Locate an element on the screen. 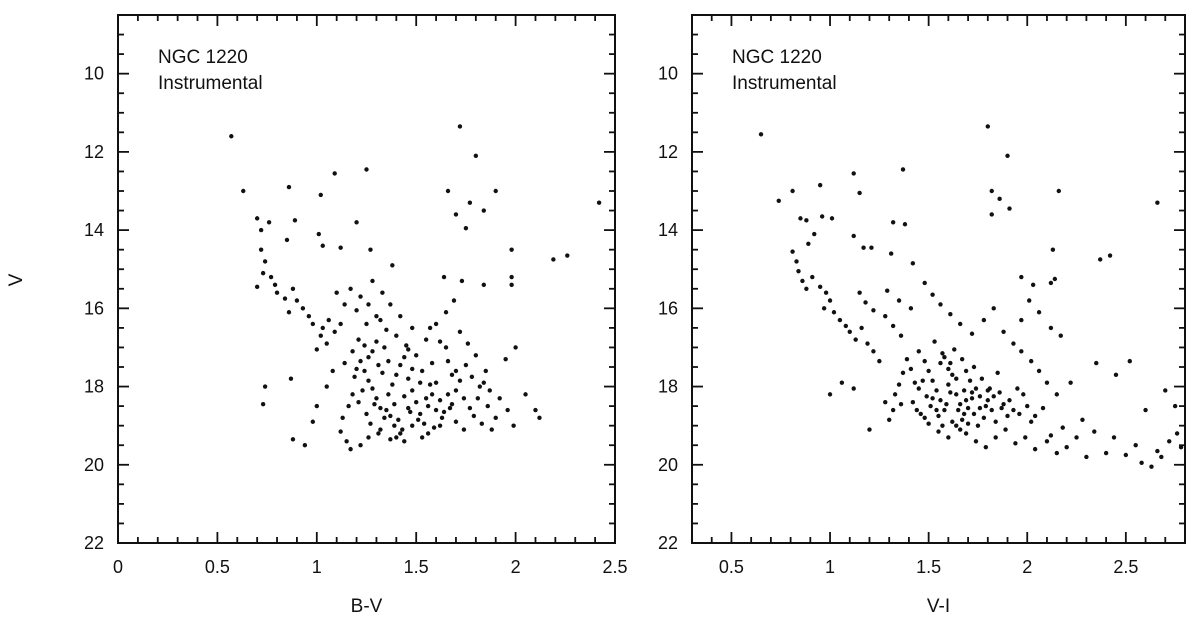 The width and height of the screenshot is (1200, 625). x-tick-label: 1 is located at coordinates (317, 567).